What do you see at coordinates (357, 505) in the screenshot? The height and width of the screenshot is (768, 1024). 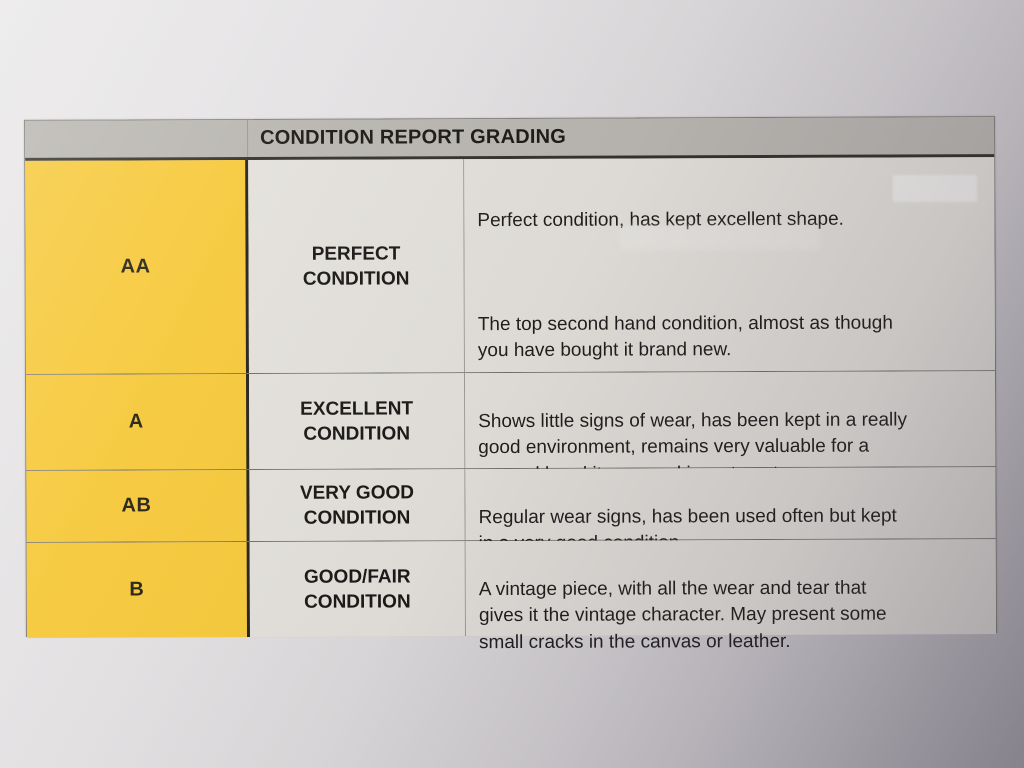 I see `condition-name: VERY GOOD CONDITION` at bounding box center [357, 505].